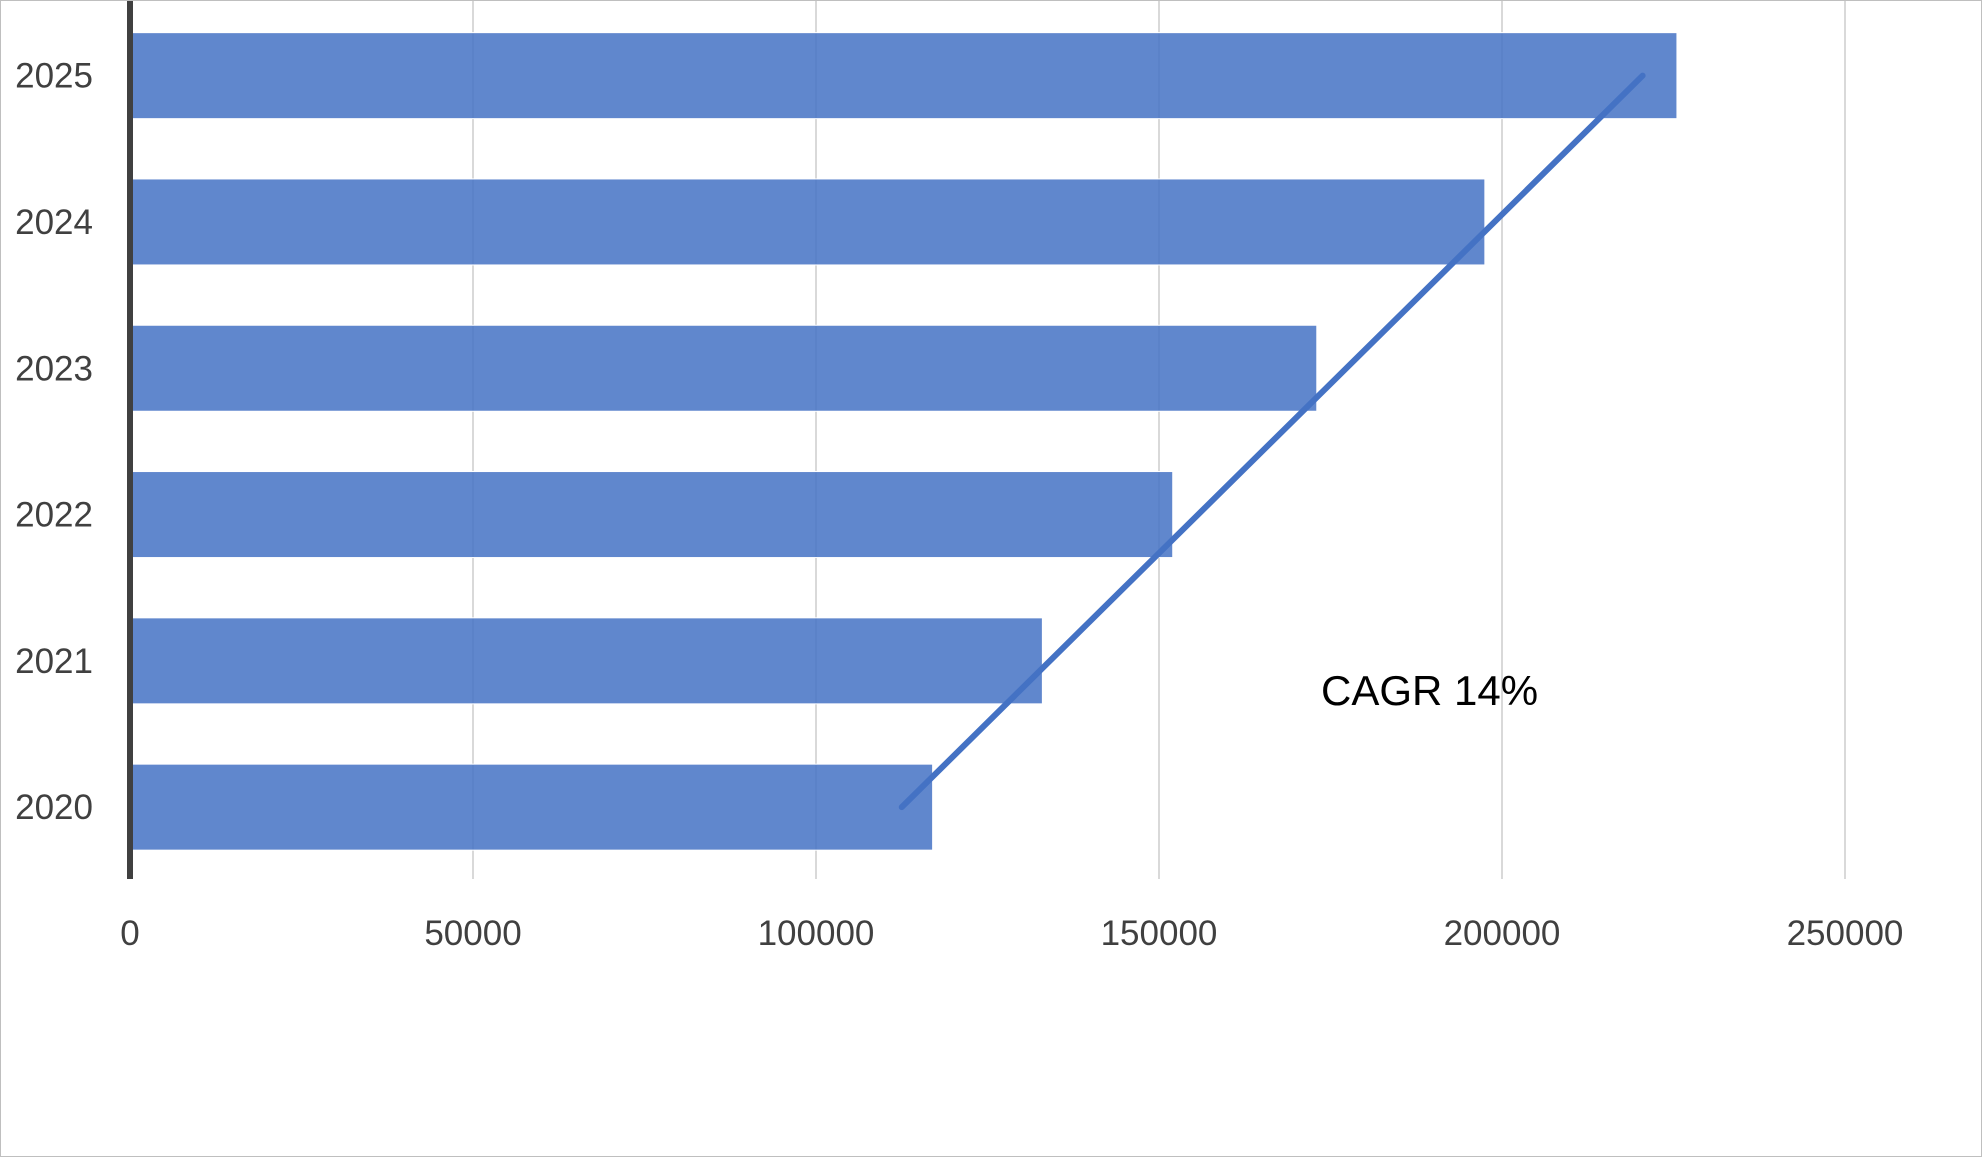 The height and width of the screenshot is (1157, 1982). I want to click on y-tick-label: 2023, so click(54, 368).